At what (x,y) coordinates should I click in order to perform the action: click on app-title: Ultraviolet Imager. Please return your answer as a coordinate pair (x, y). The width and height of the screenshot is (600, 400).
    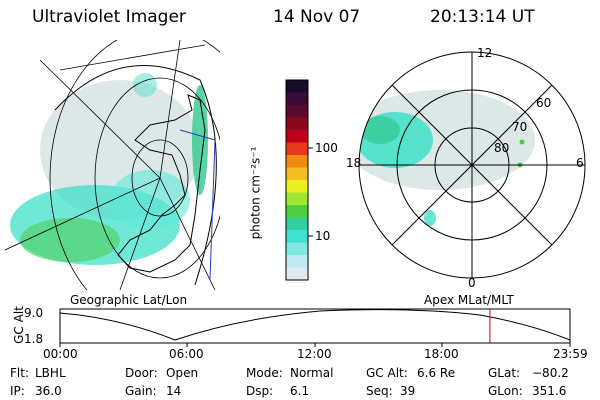
    Looking at the image, I should click on (109, 17).